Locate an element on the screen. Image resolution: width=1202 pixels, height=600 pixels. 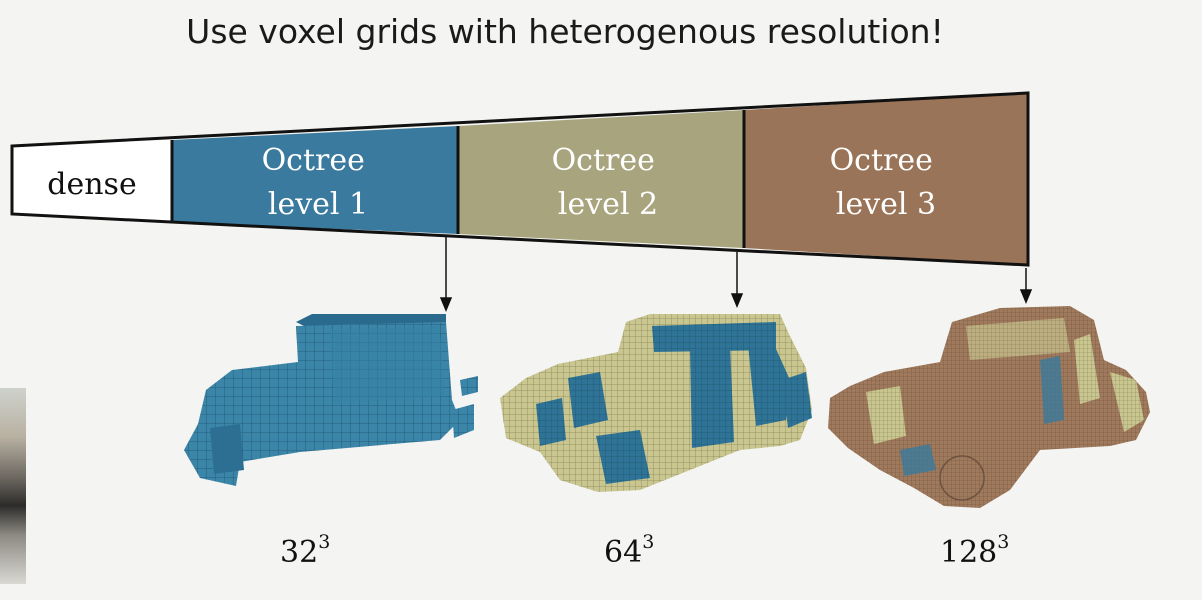
bar-label-level2: Octree level 2 is located at coordinates (608, 182).